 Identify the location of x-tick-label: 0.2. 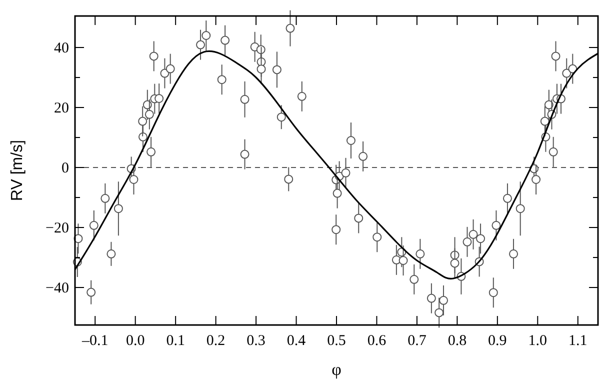
(216, 341).